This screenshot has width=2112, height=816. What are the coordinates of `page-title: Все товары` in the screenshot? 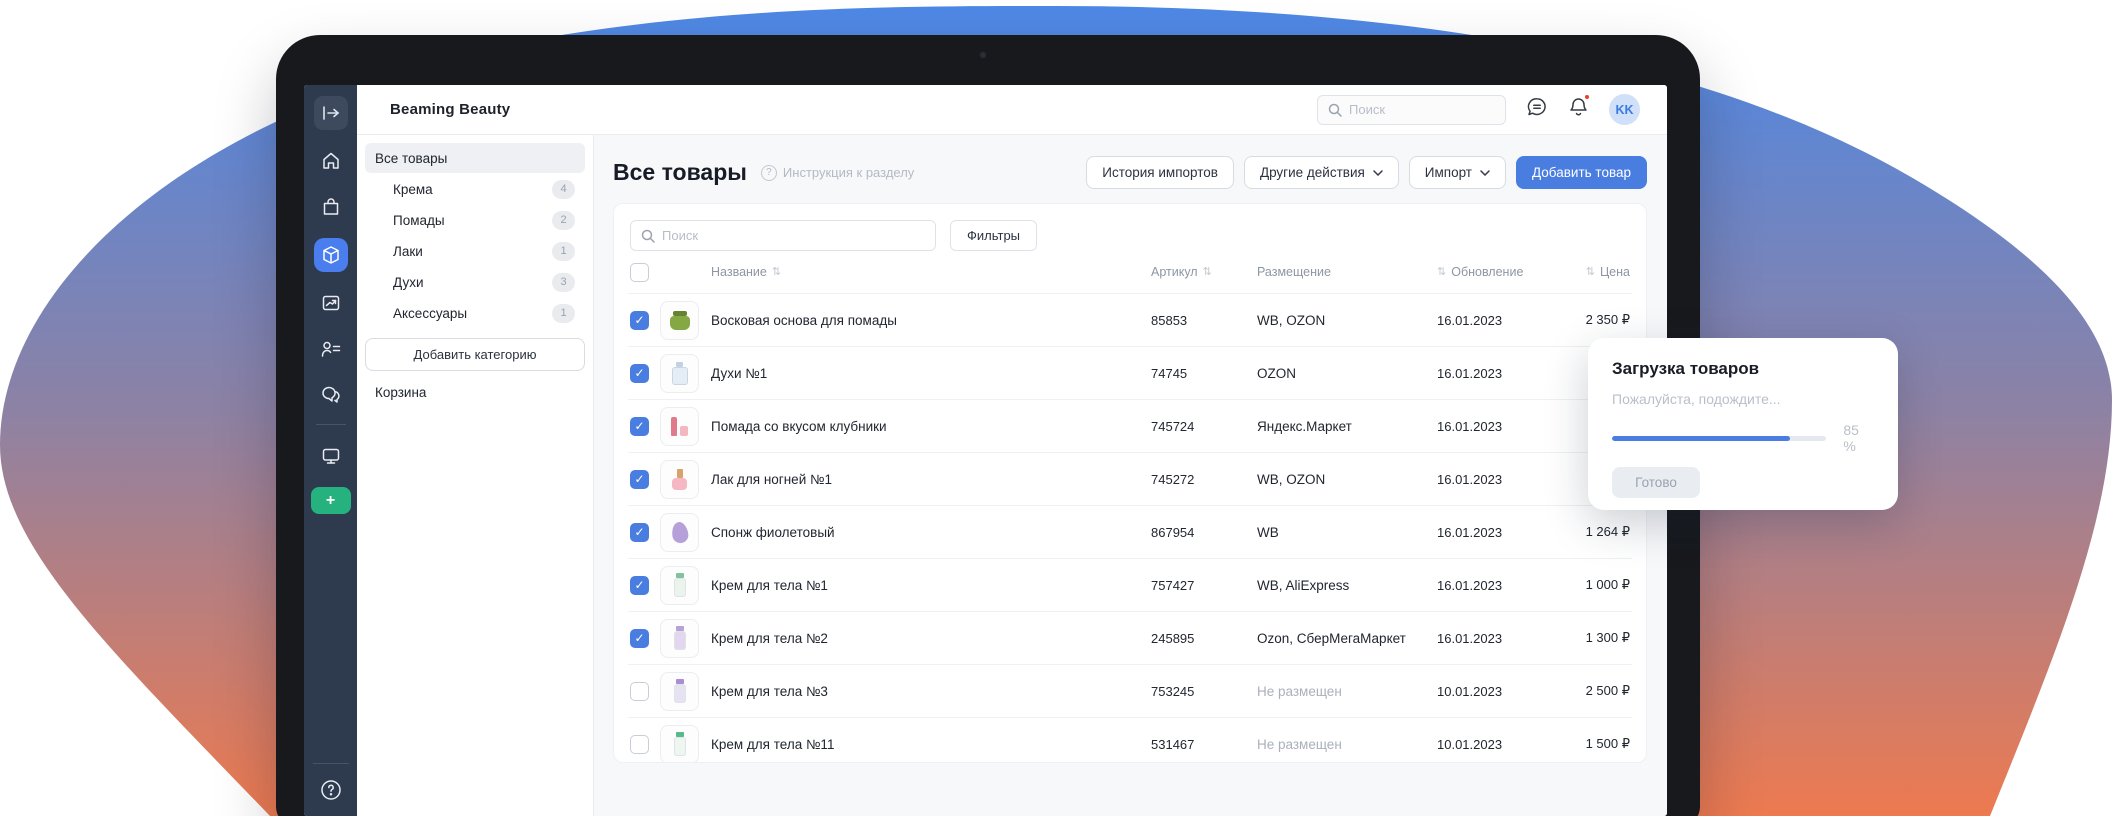 It's located at (680, 172).